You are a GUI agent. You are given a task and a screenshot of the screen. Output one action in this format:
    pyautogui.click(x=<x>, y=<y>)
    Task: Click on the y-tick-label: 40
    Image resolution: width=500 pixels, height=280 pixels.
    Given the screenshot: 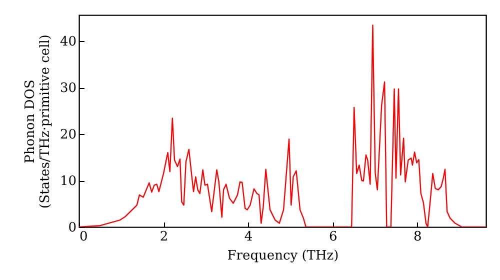 What is the action you would take?
    pyautogui.click(x=68, y=42)
    